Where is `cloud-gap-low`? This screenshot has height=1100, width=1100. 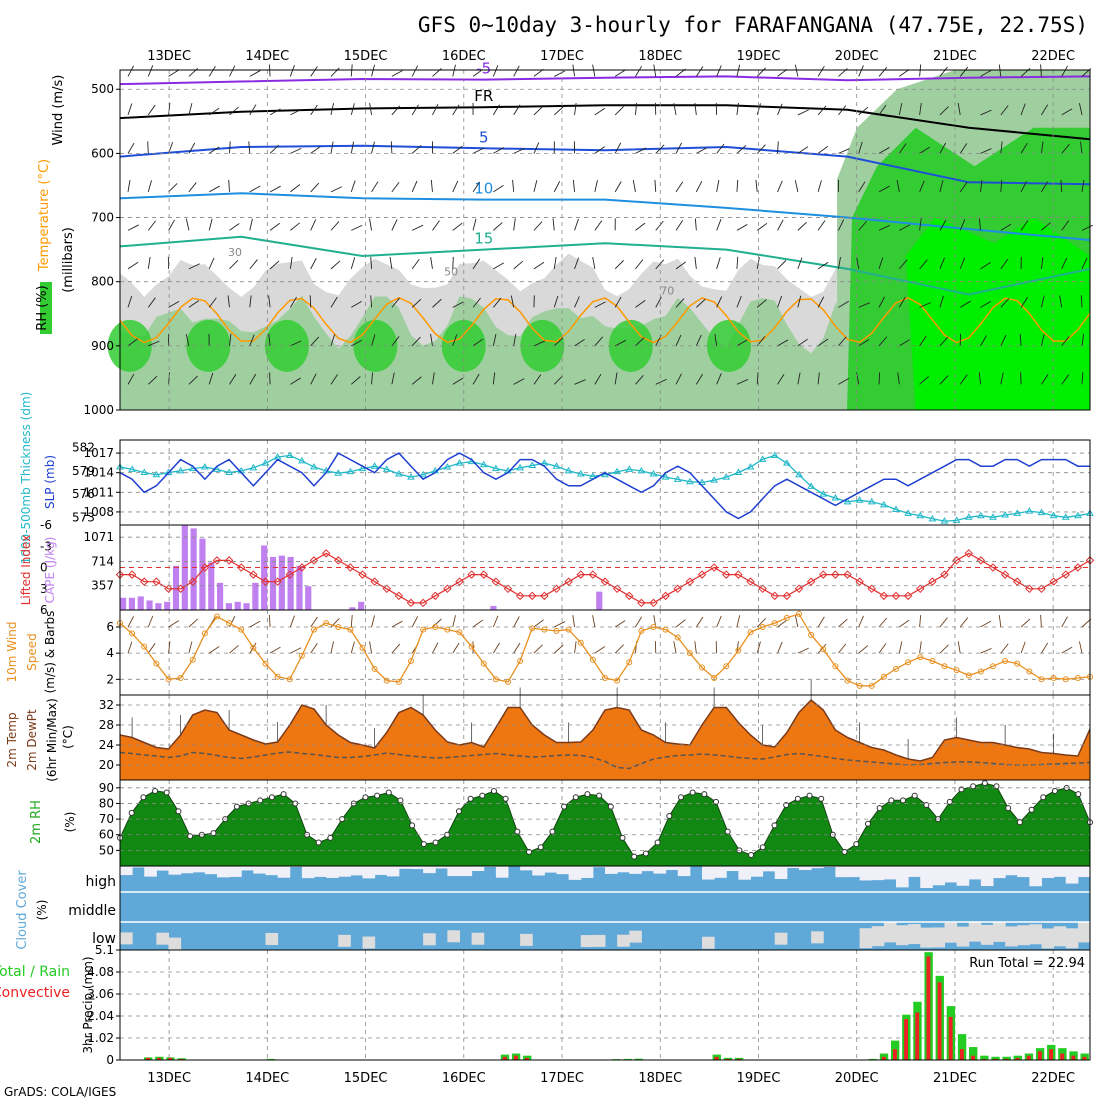 cloud-gap-low is located at coordinates (914, 934).